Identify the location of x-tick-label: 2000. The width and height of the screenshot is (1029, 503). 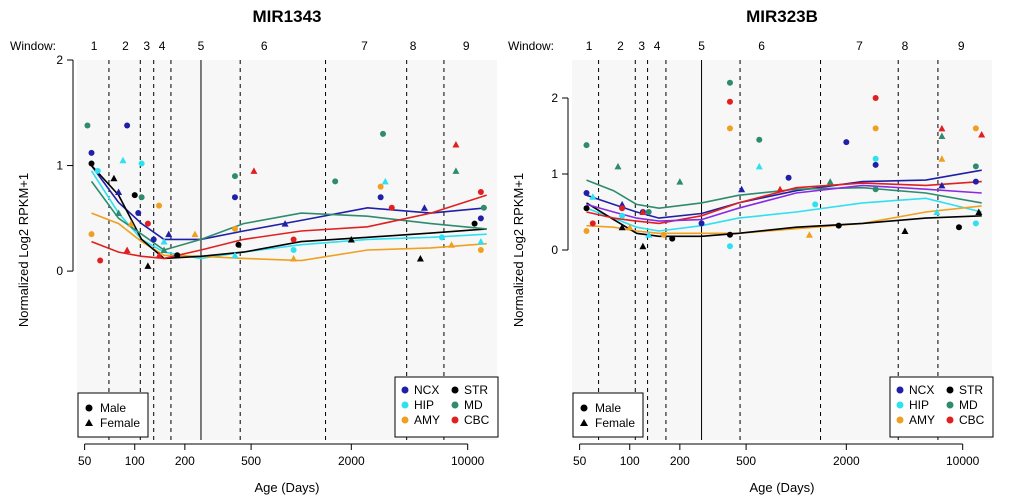
(846, 461).